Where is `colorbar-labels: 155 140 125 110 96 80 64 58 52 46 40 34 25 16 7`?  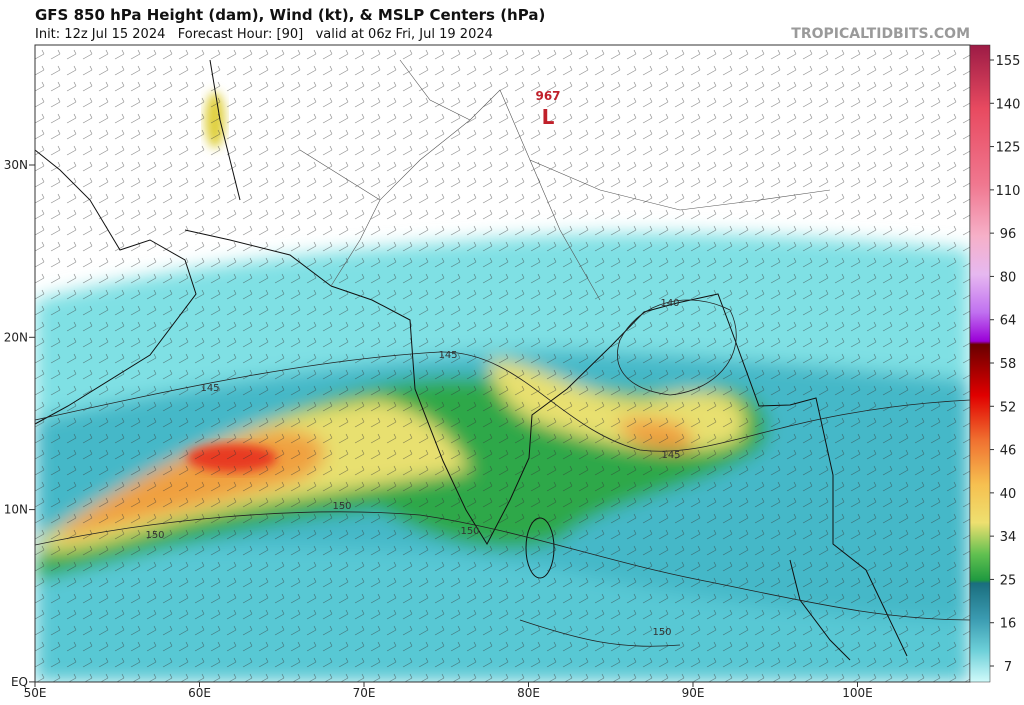
colorbar-labels: 155 140 125 110 96 80 64 58 52 46 40 34 25 16 7 is located at coordinates (1005, 364).